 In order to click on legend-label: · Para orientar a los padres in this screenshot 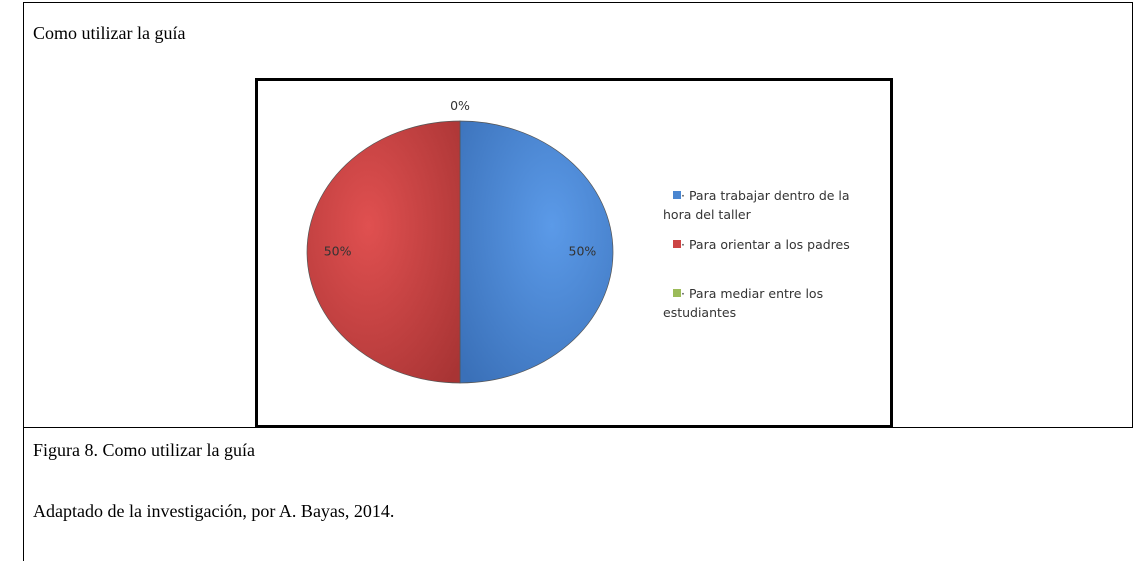, I will do `click(765, 244)`.